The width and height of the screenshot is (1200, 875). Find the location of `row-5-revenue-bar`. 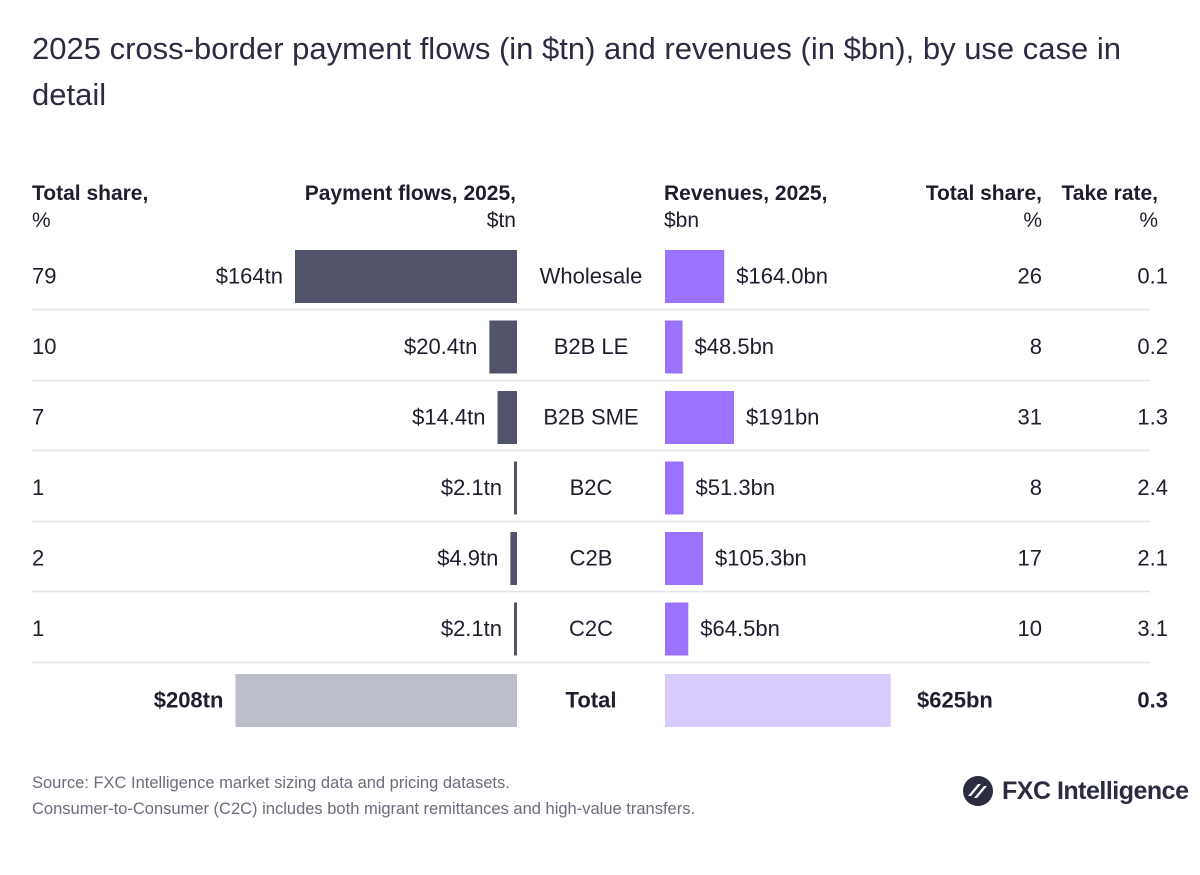

row-5-revenue-bar is located at coordinates (677, 629).